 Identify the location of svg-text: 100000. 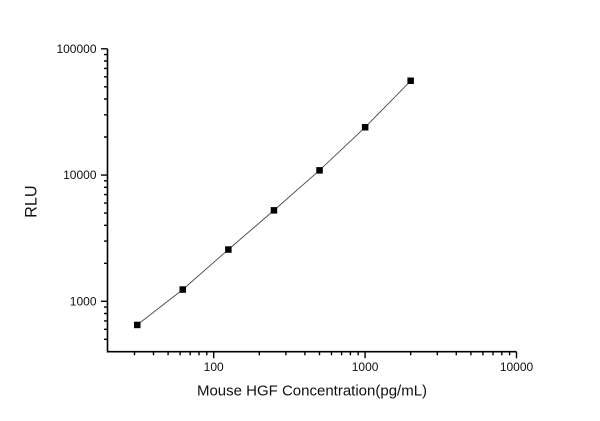
(76, 49).